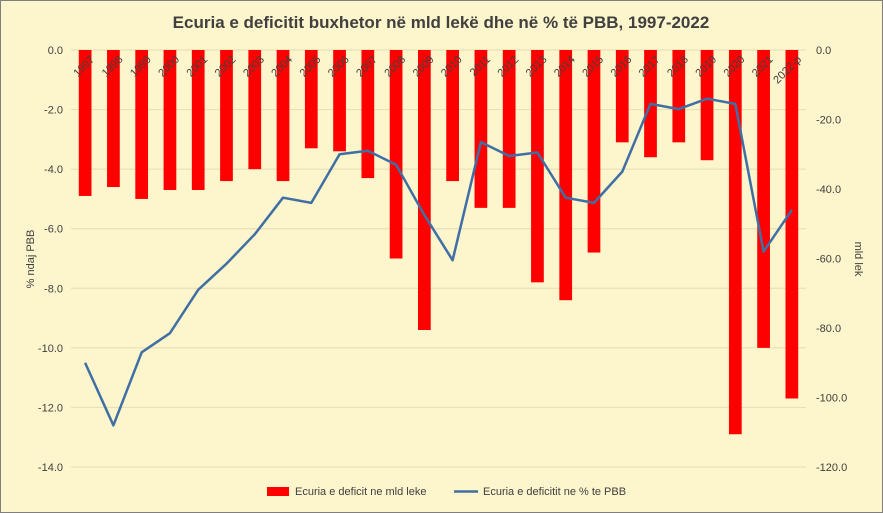  What do you see at coordinates (828, 190) in the screenshot?
I see `right-tick-label: -40.0` at bounding box center [828, 190].